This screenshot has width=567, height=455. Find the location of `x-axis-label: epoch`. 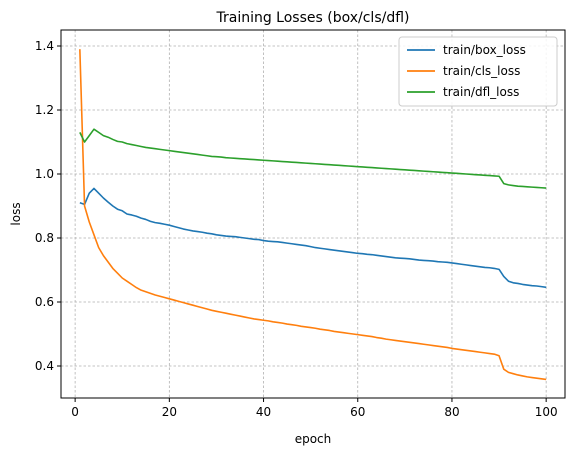

x-axis-label: epoch is located at coordinates (313, 439).